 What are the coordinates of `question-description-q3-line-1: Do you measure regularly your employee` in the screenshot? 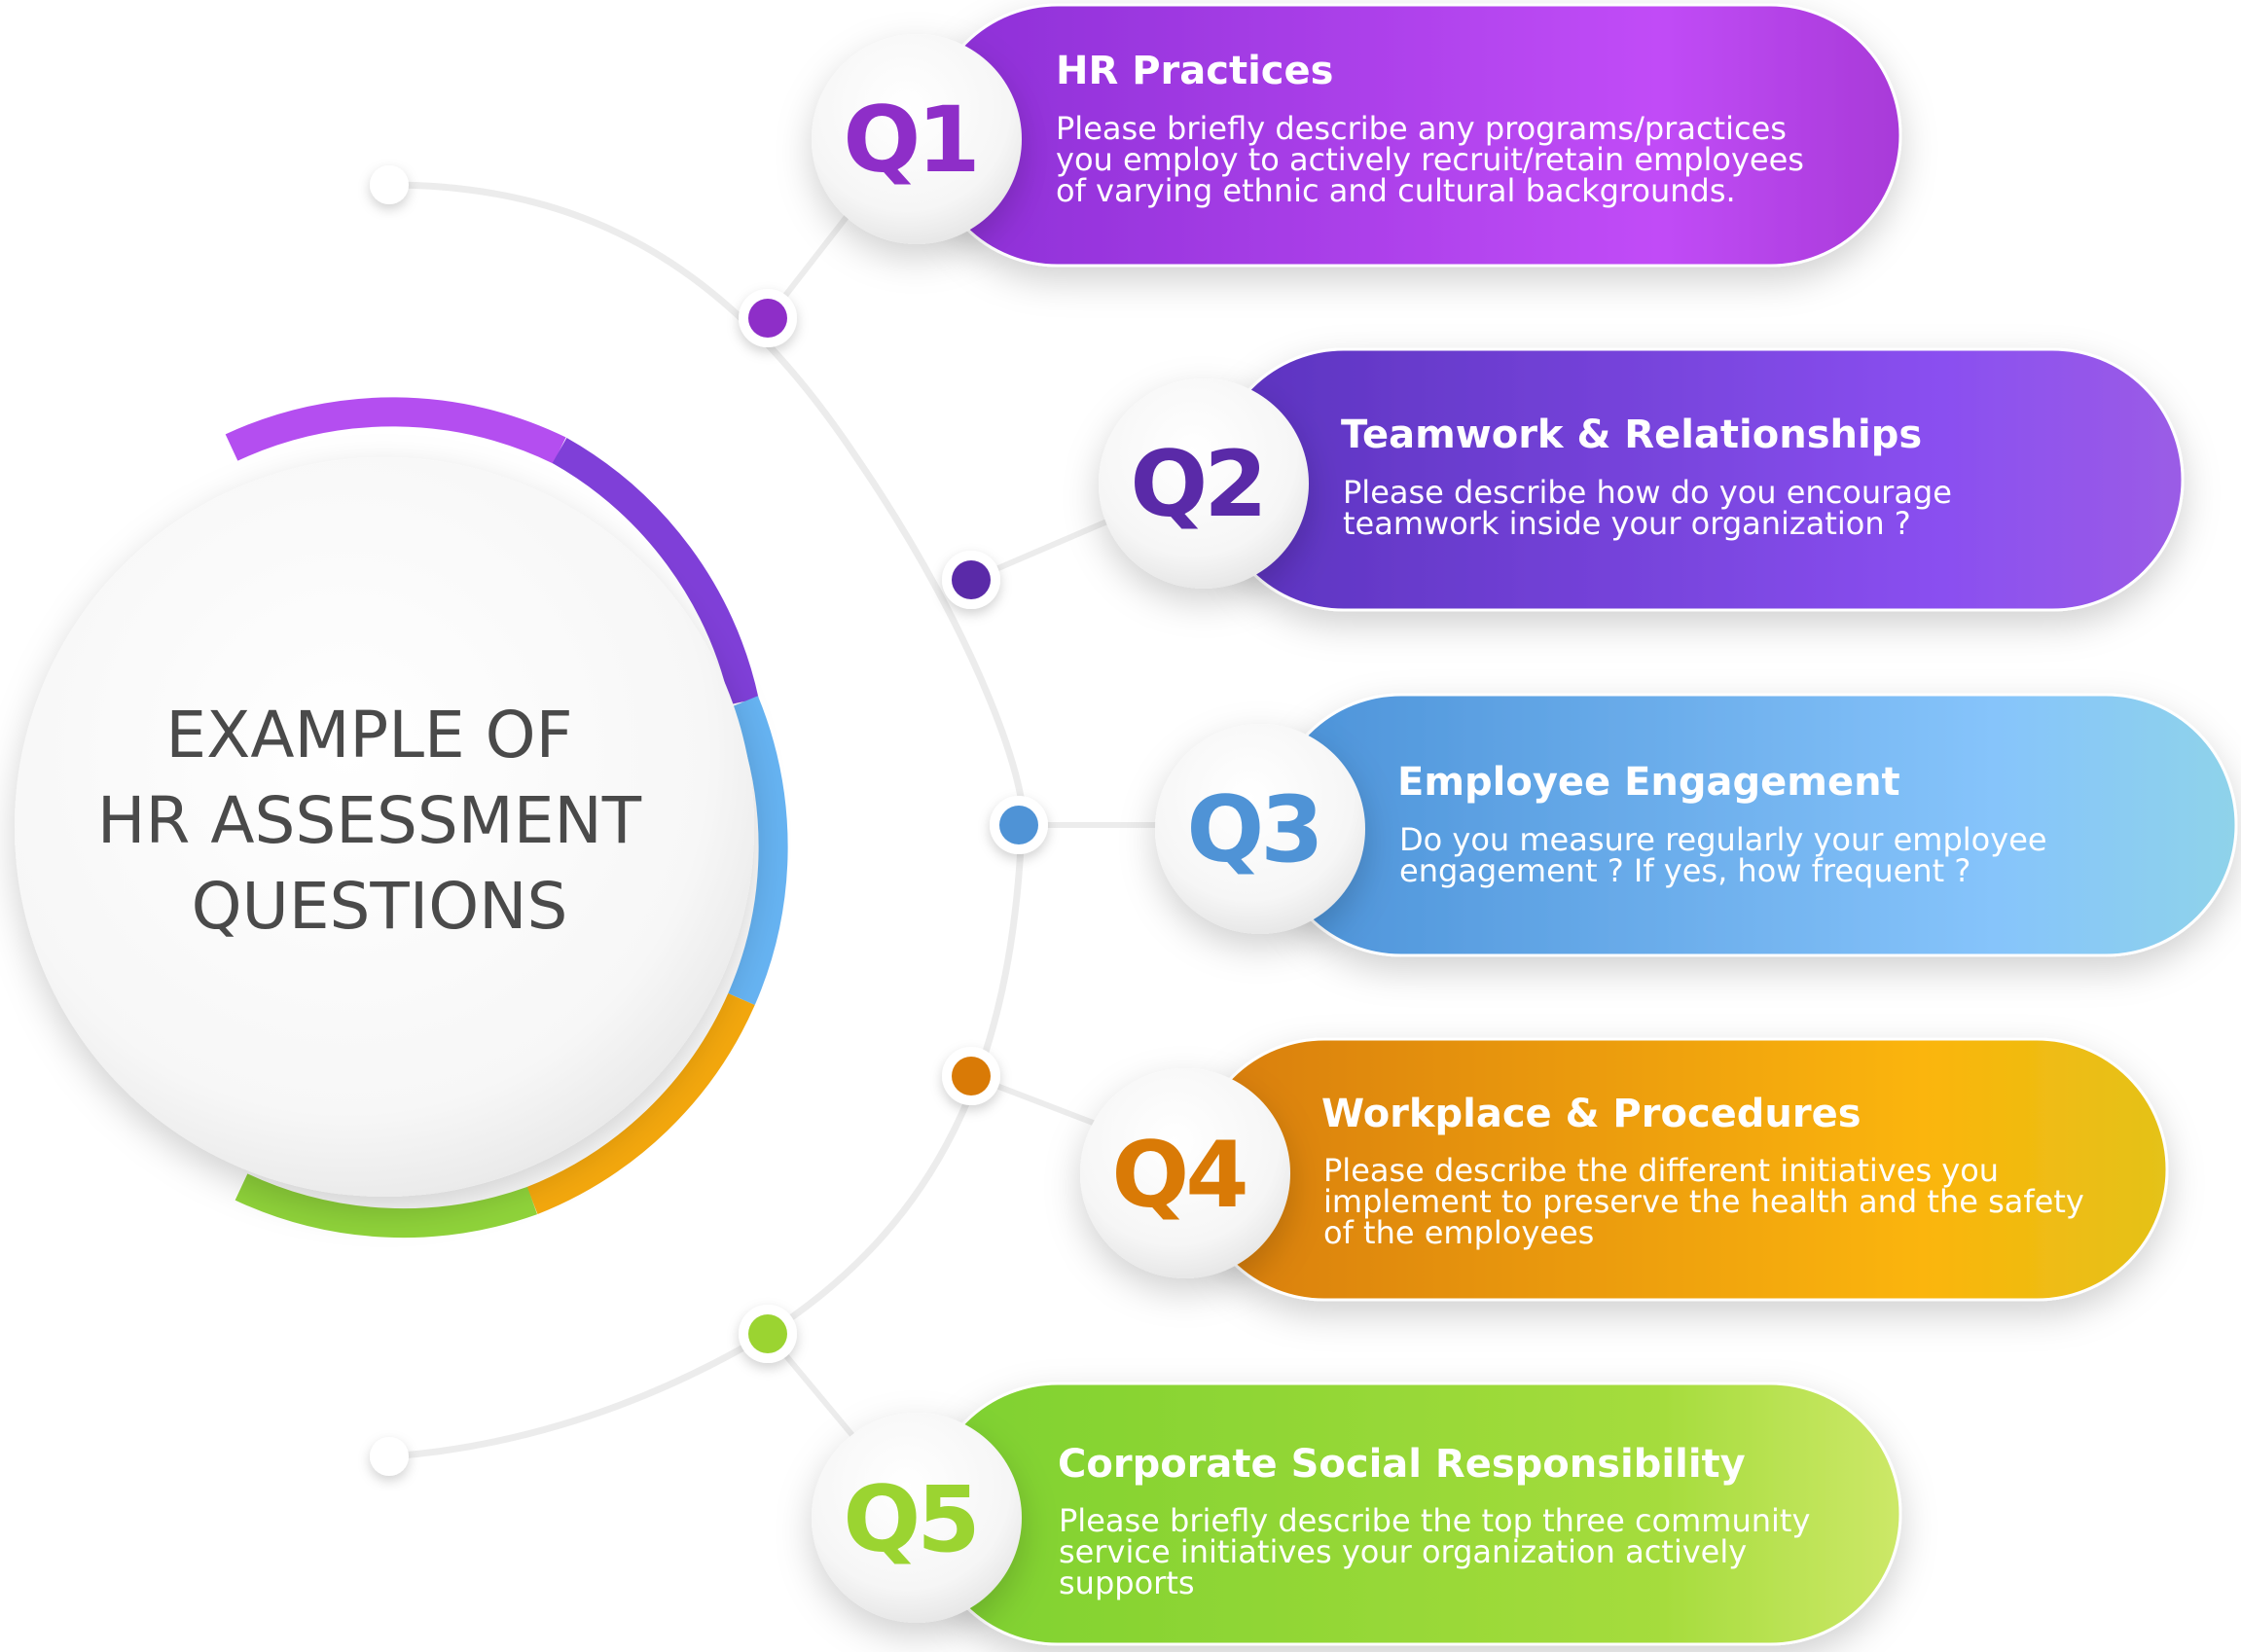 It's located at (1723, 839).